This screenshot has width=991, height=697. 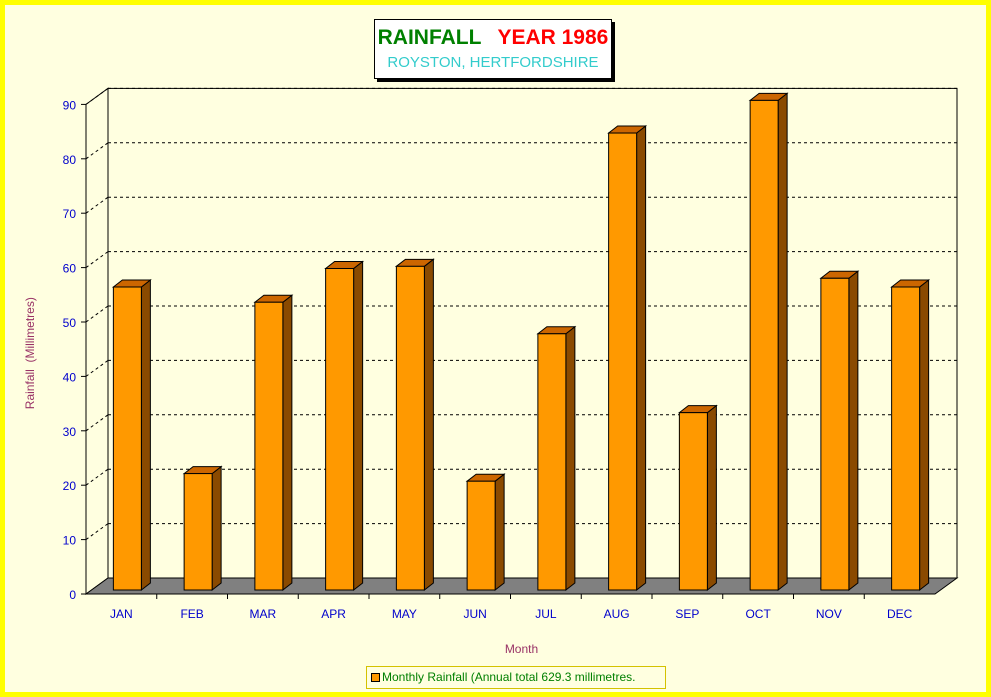 What do you see at coordinates (493, 38) in the screenshot?
I see `title-line: RAINFALL YEAR 1986` at bounding box center [493, 38].